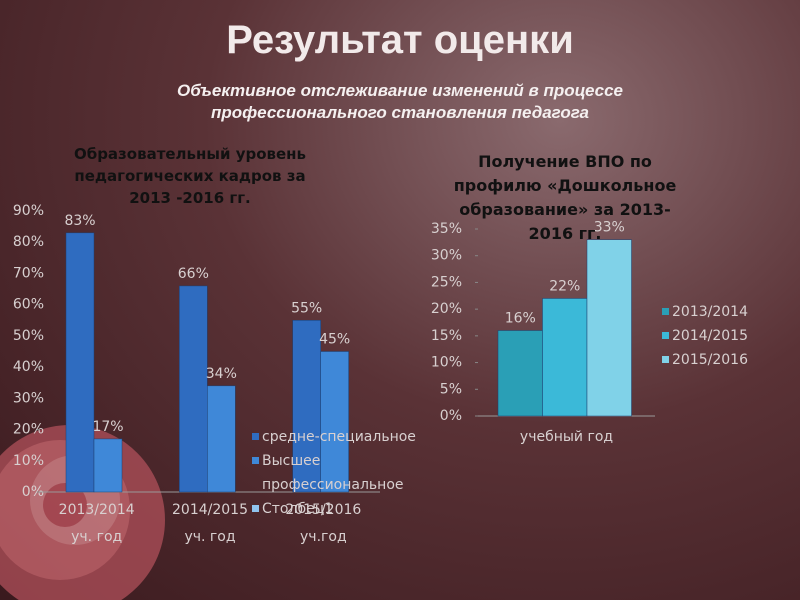  What do you see at coordinates (400, 40) in the screenshot?
I see `slide-title: Результат оценки` at bounding box center [400, 40].